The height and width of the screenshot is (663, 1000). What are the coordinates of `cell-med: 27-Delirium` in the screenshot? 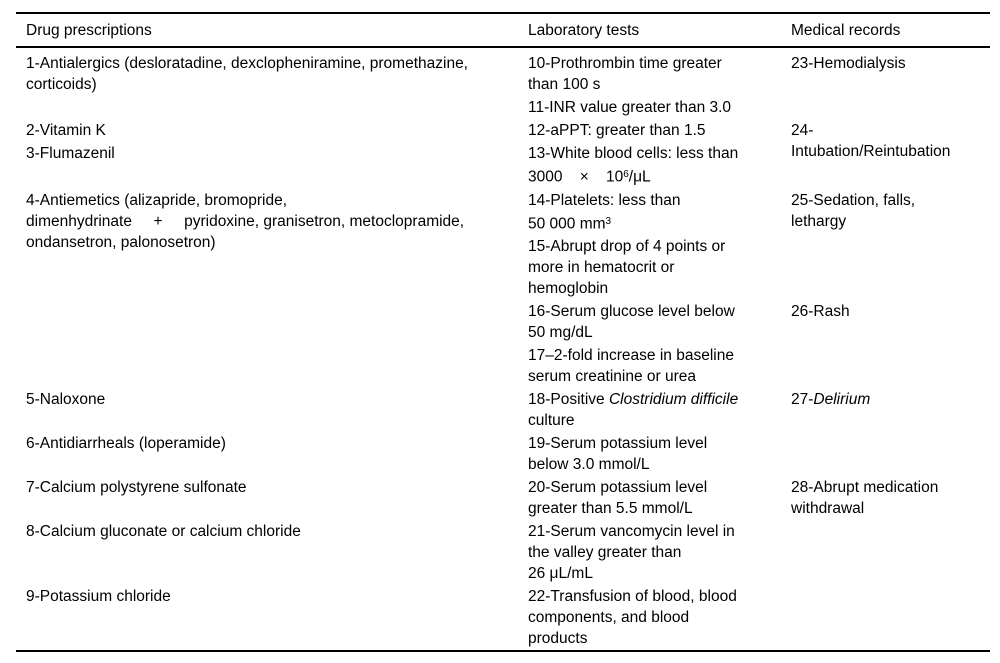 It's located at (885, 410).